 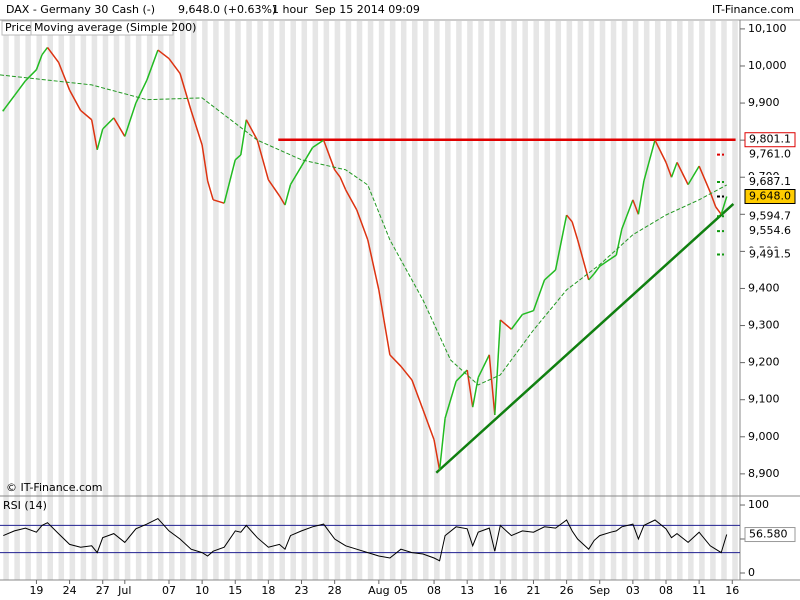 What do you see at coordinates (434, 590) in the screenshot?
I see `x-tick-label: 08` at bounding box center [434, 590].